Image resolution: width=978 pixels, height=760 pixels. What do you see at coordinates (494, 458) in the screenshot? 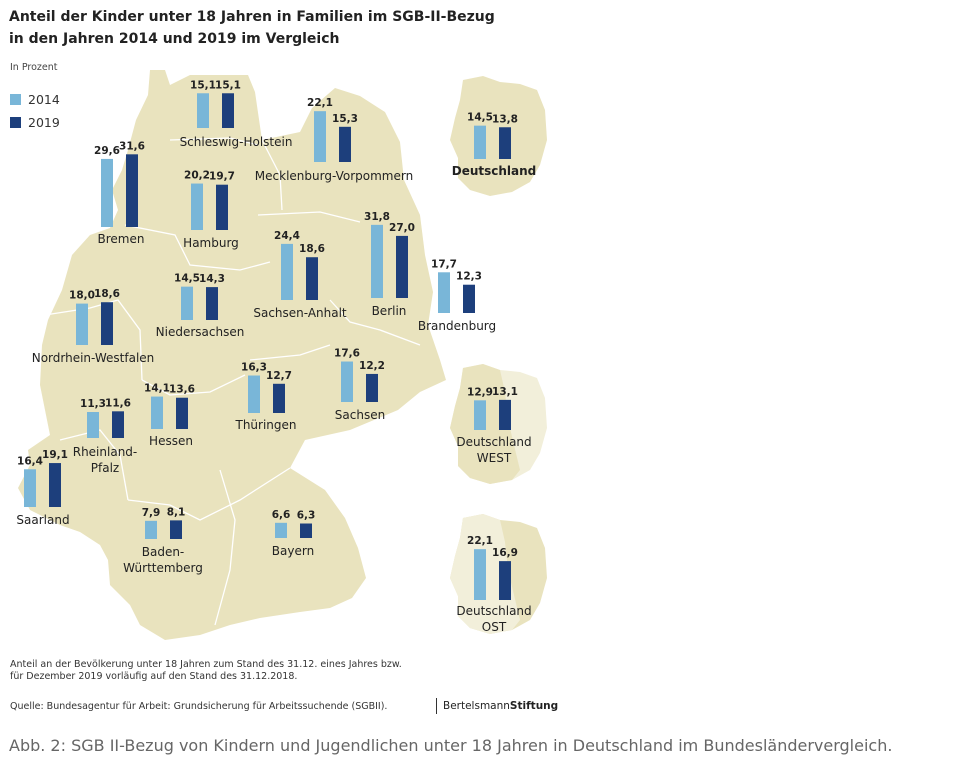
I see `region-label-deutschland-west: WEST` at bounding box center [494, 458].